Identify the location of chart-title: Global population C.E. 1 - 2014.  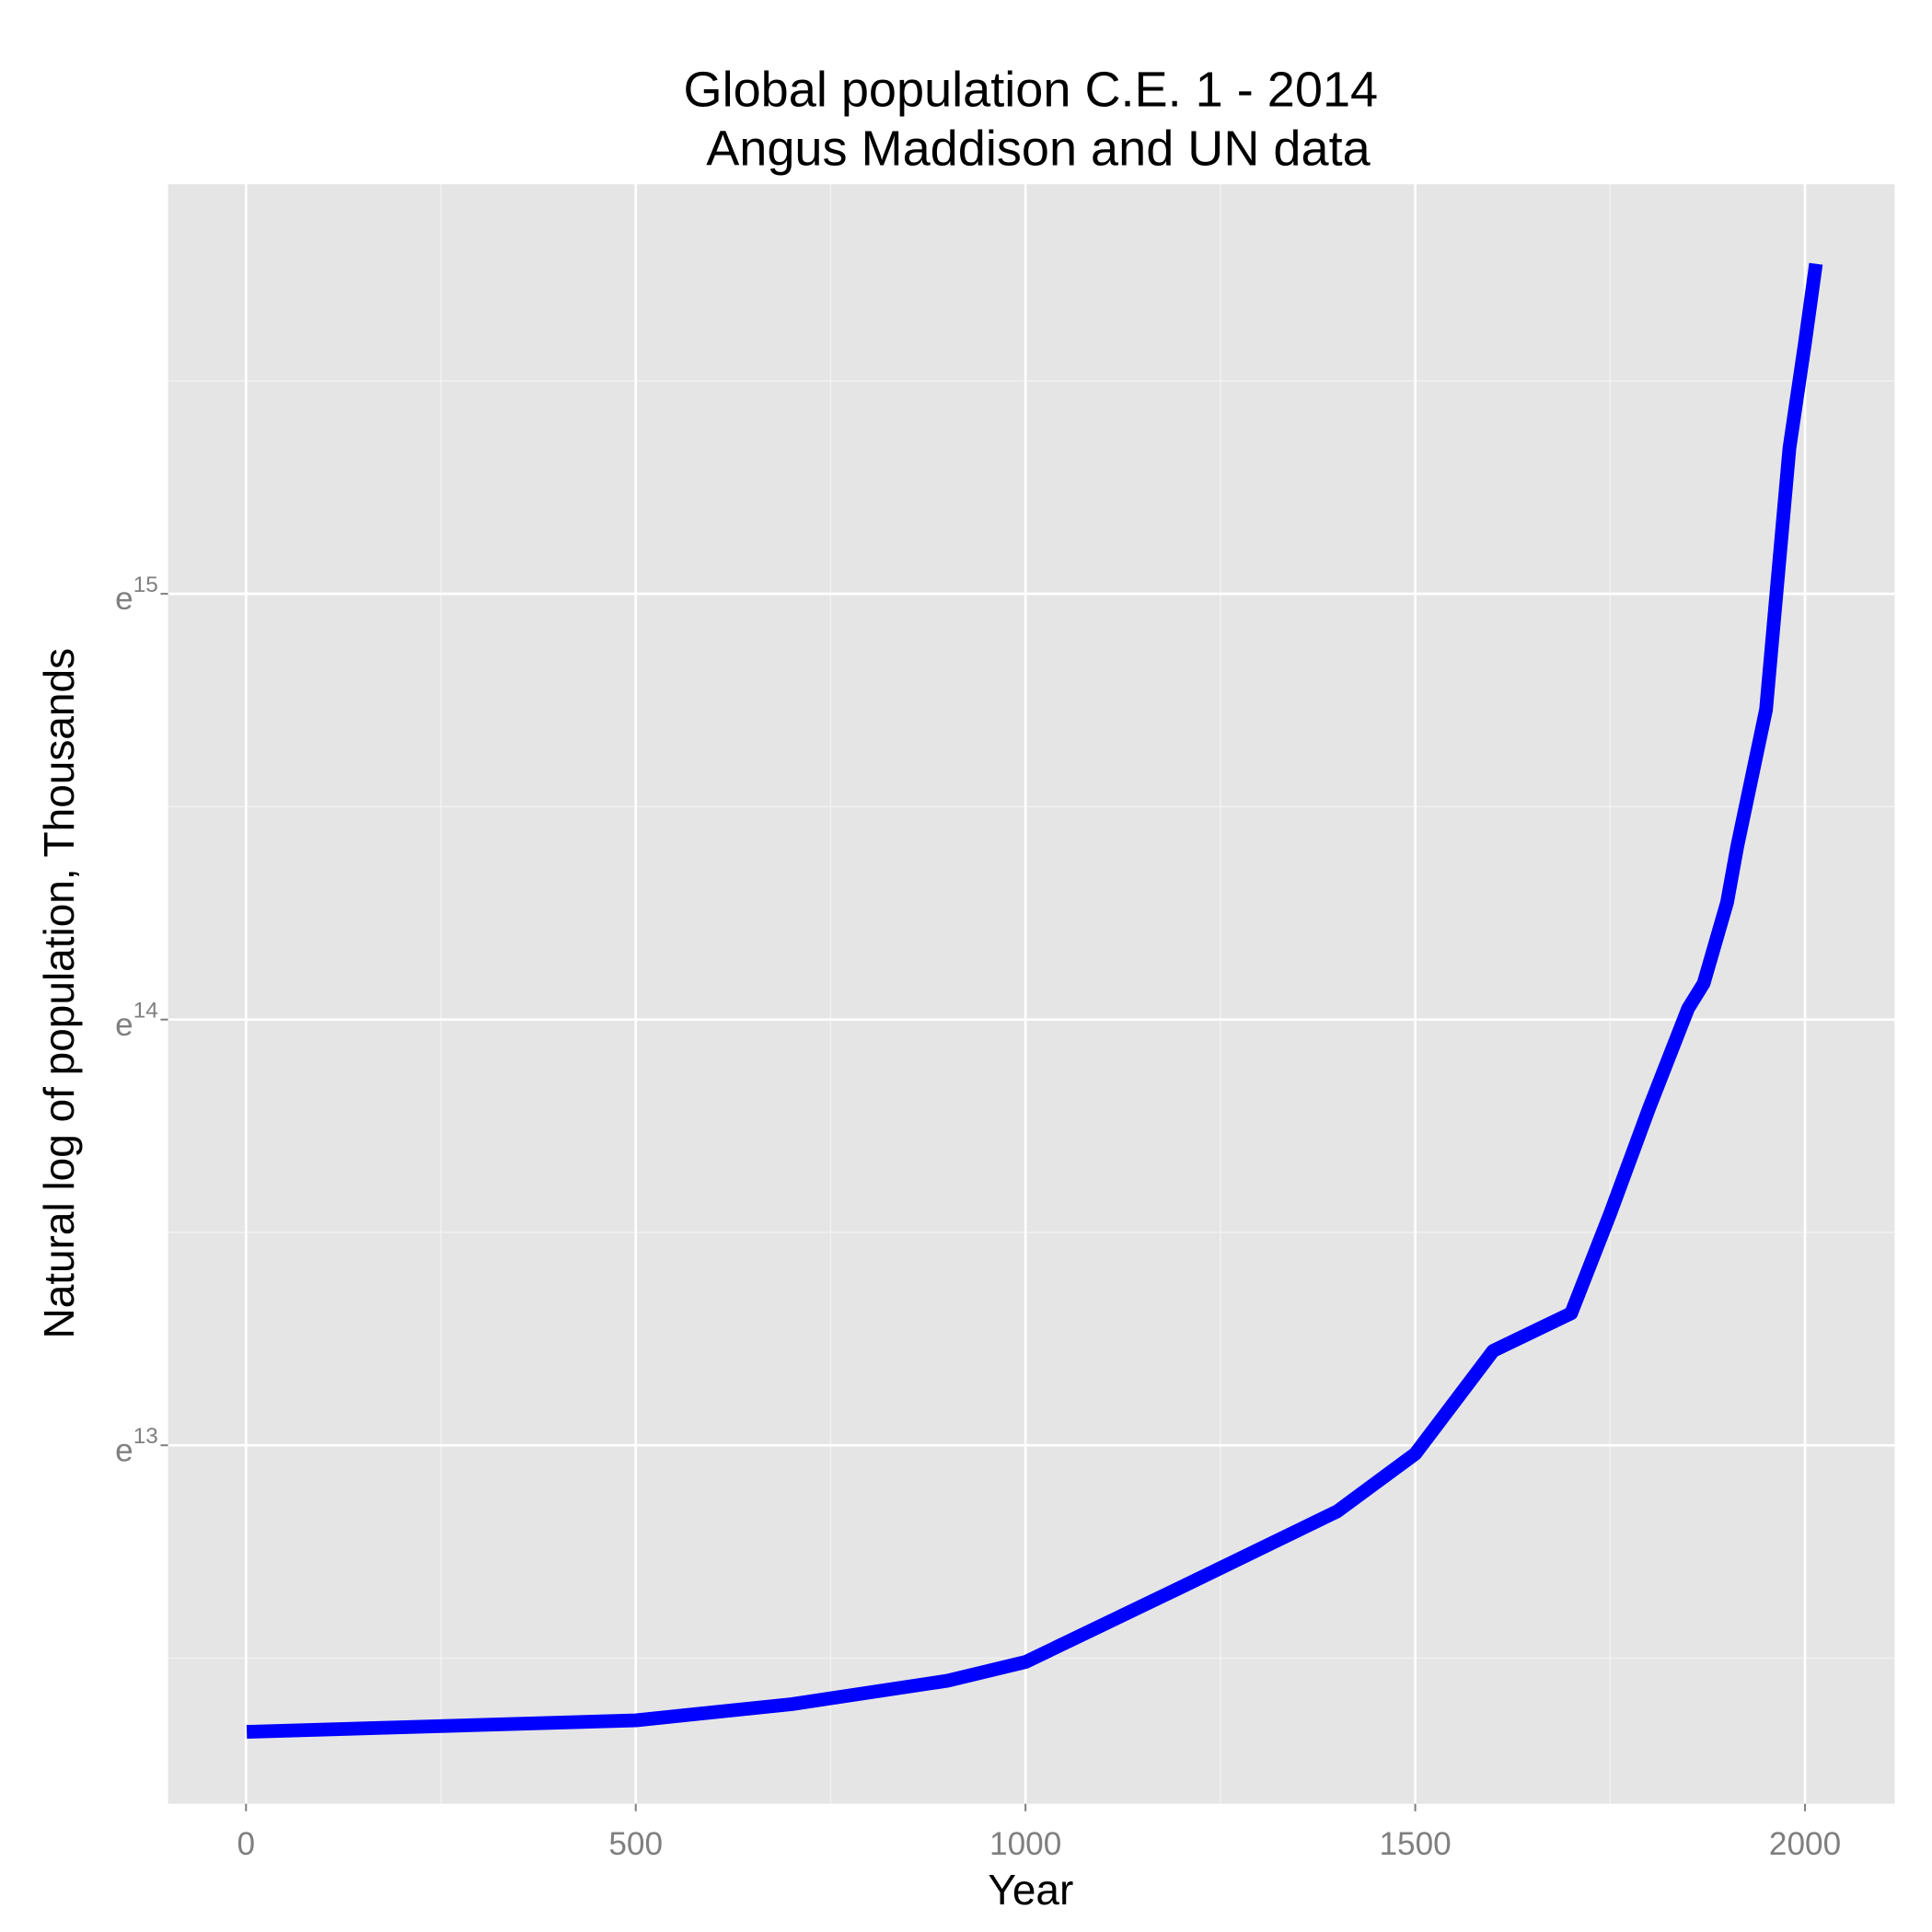
(1032, 91).